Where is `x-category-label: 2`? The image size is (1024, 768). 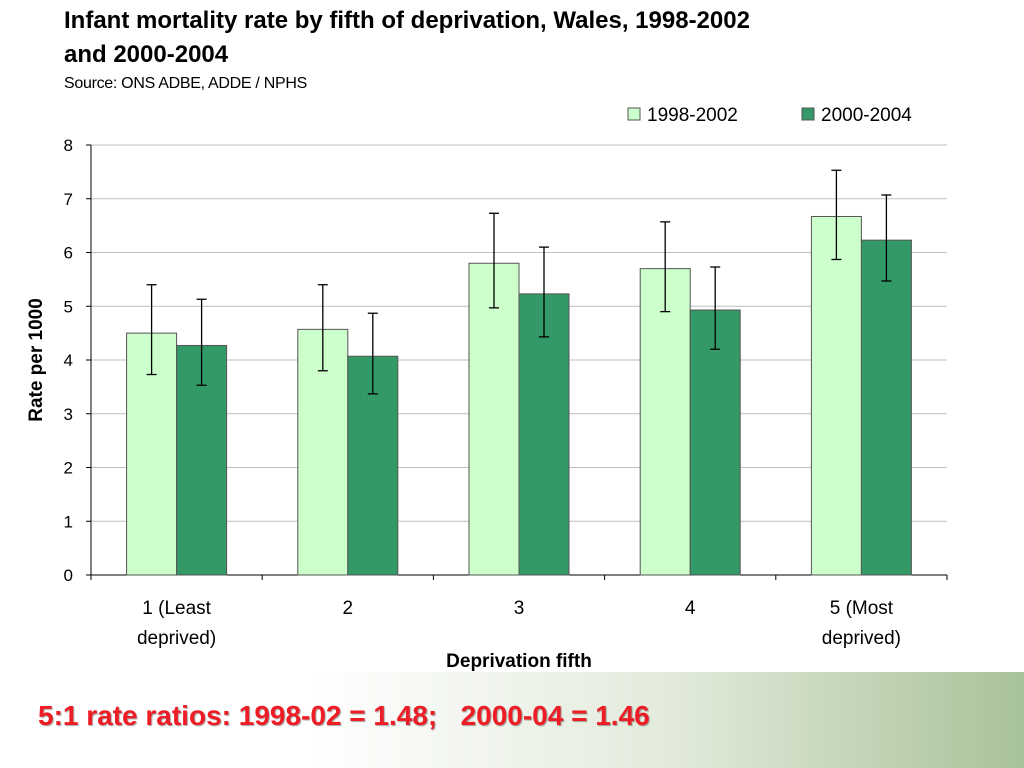
x-category-label: 2 is located at coordinates (348, 608).